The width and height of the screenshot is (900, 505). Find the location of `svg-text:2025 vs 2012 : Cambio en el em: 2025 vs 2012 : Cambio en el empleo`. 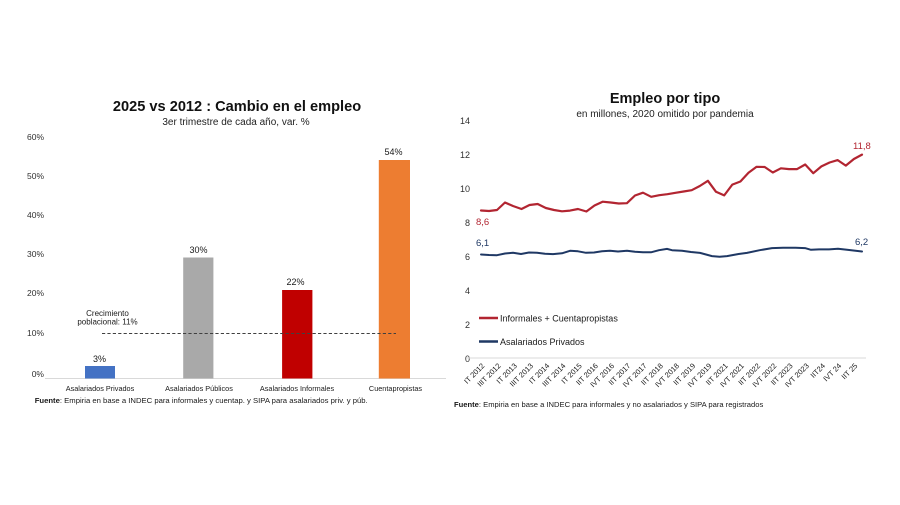

svg-text:2025 vs 2012 : Cambio en el em: 2025 vs 2012 : Cambio en el empleo is located at coordinates (237, 107).